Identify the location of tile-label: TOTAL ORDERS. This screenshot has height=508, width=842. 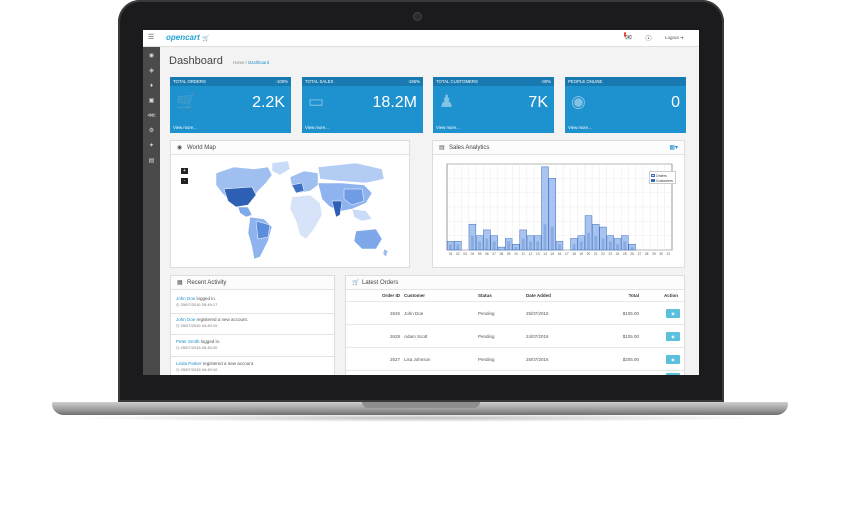
(189, 81).